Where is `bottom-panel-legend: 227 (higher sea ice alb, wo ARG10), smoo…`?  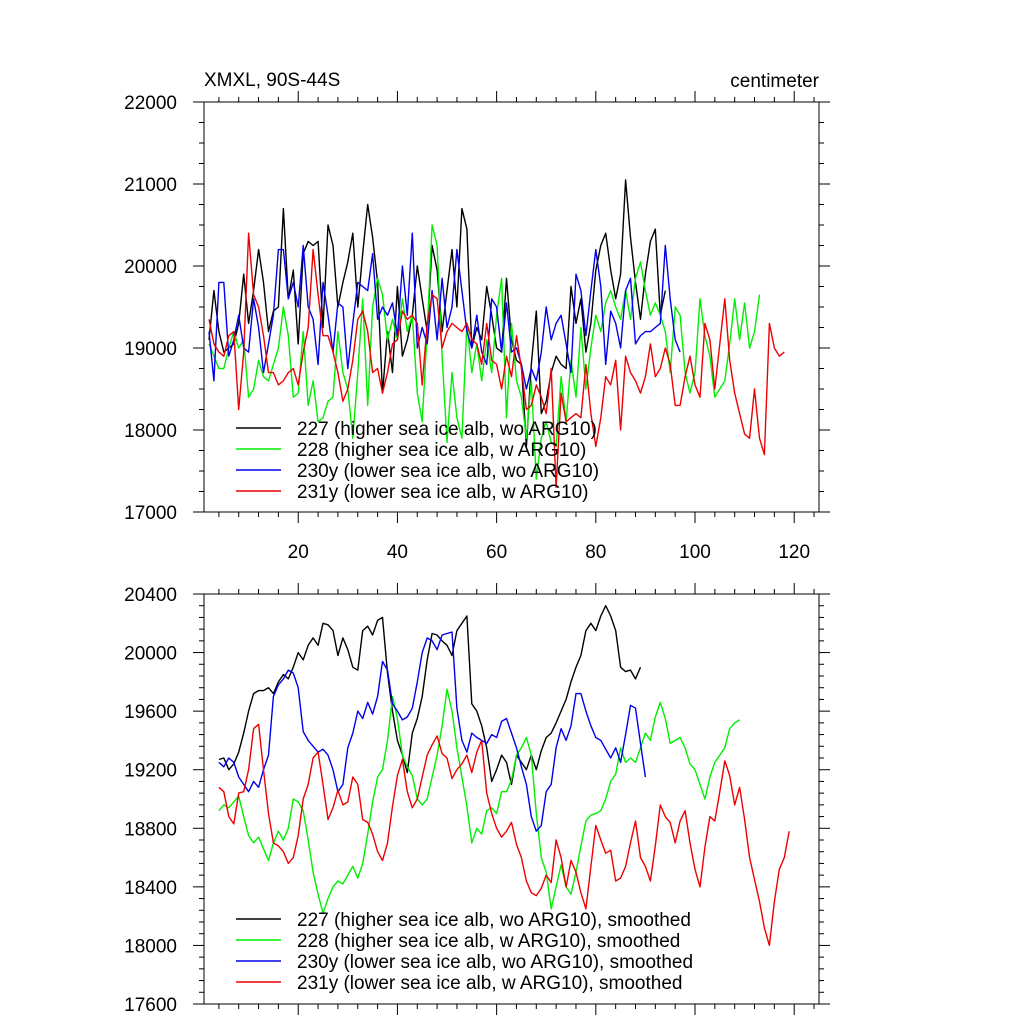 bottom-panel-legend: 227 (higher sea ice alb, wo ARG10), smoo… is located at coordinates (464, 952).